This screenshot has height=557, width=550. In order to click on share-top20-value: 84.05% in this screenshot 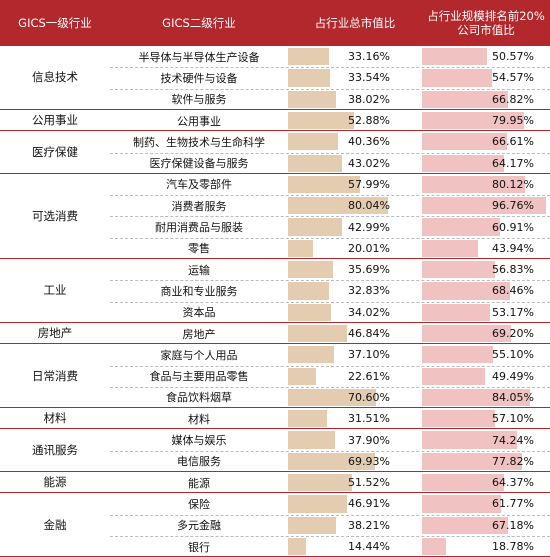, I will do `click(513, 397)`.